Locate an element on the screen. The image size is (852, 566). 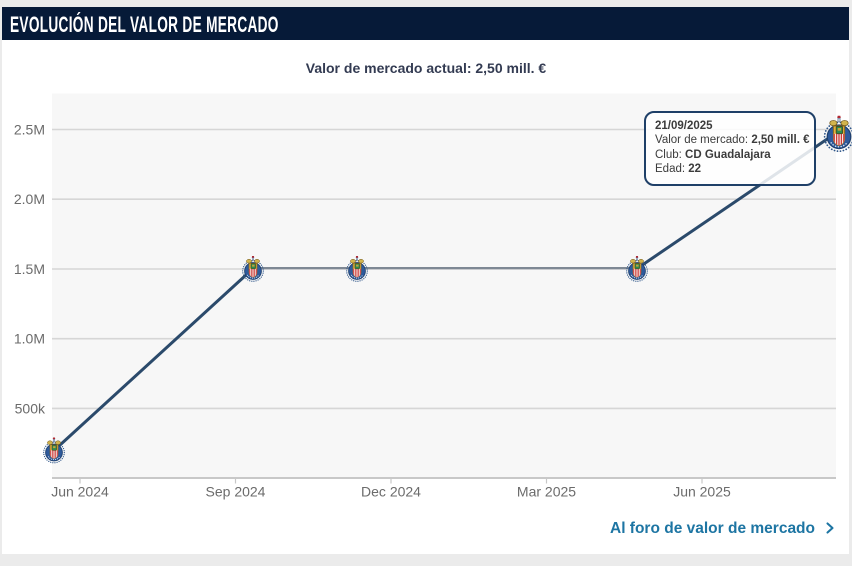
svg-text: Jun 2024 is located at coordinates (80, 492).